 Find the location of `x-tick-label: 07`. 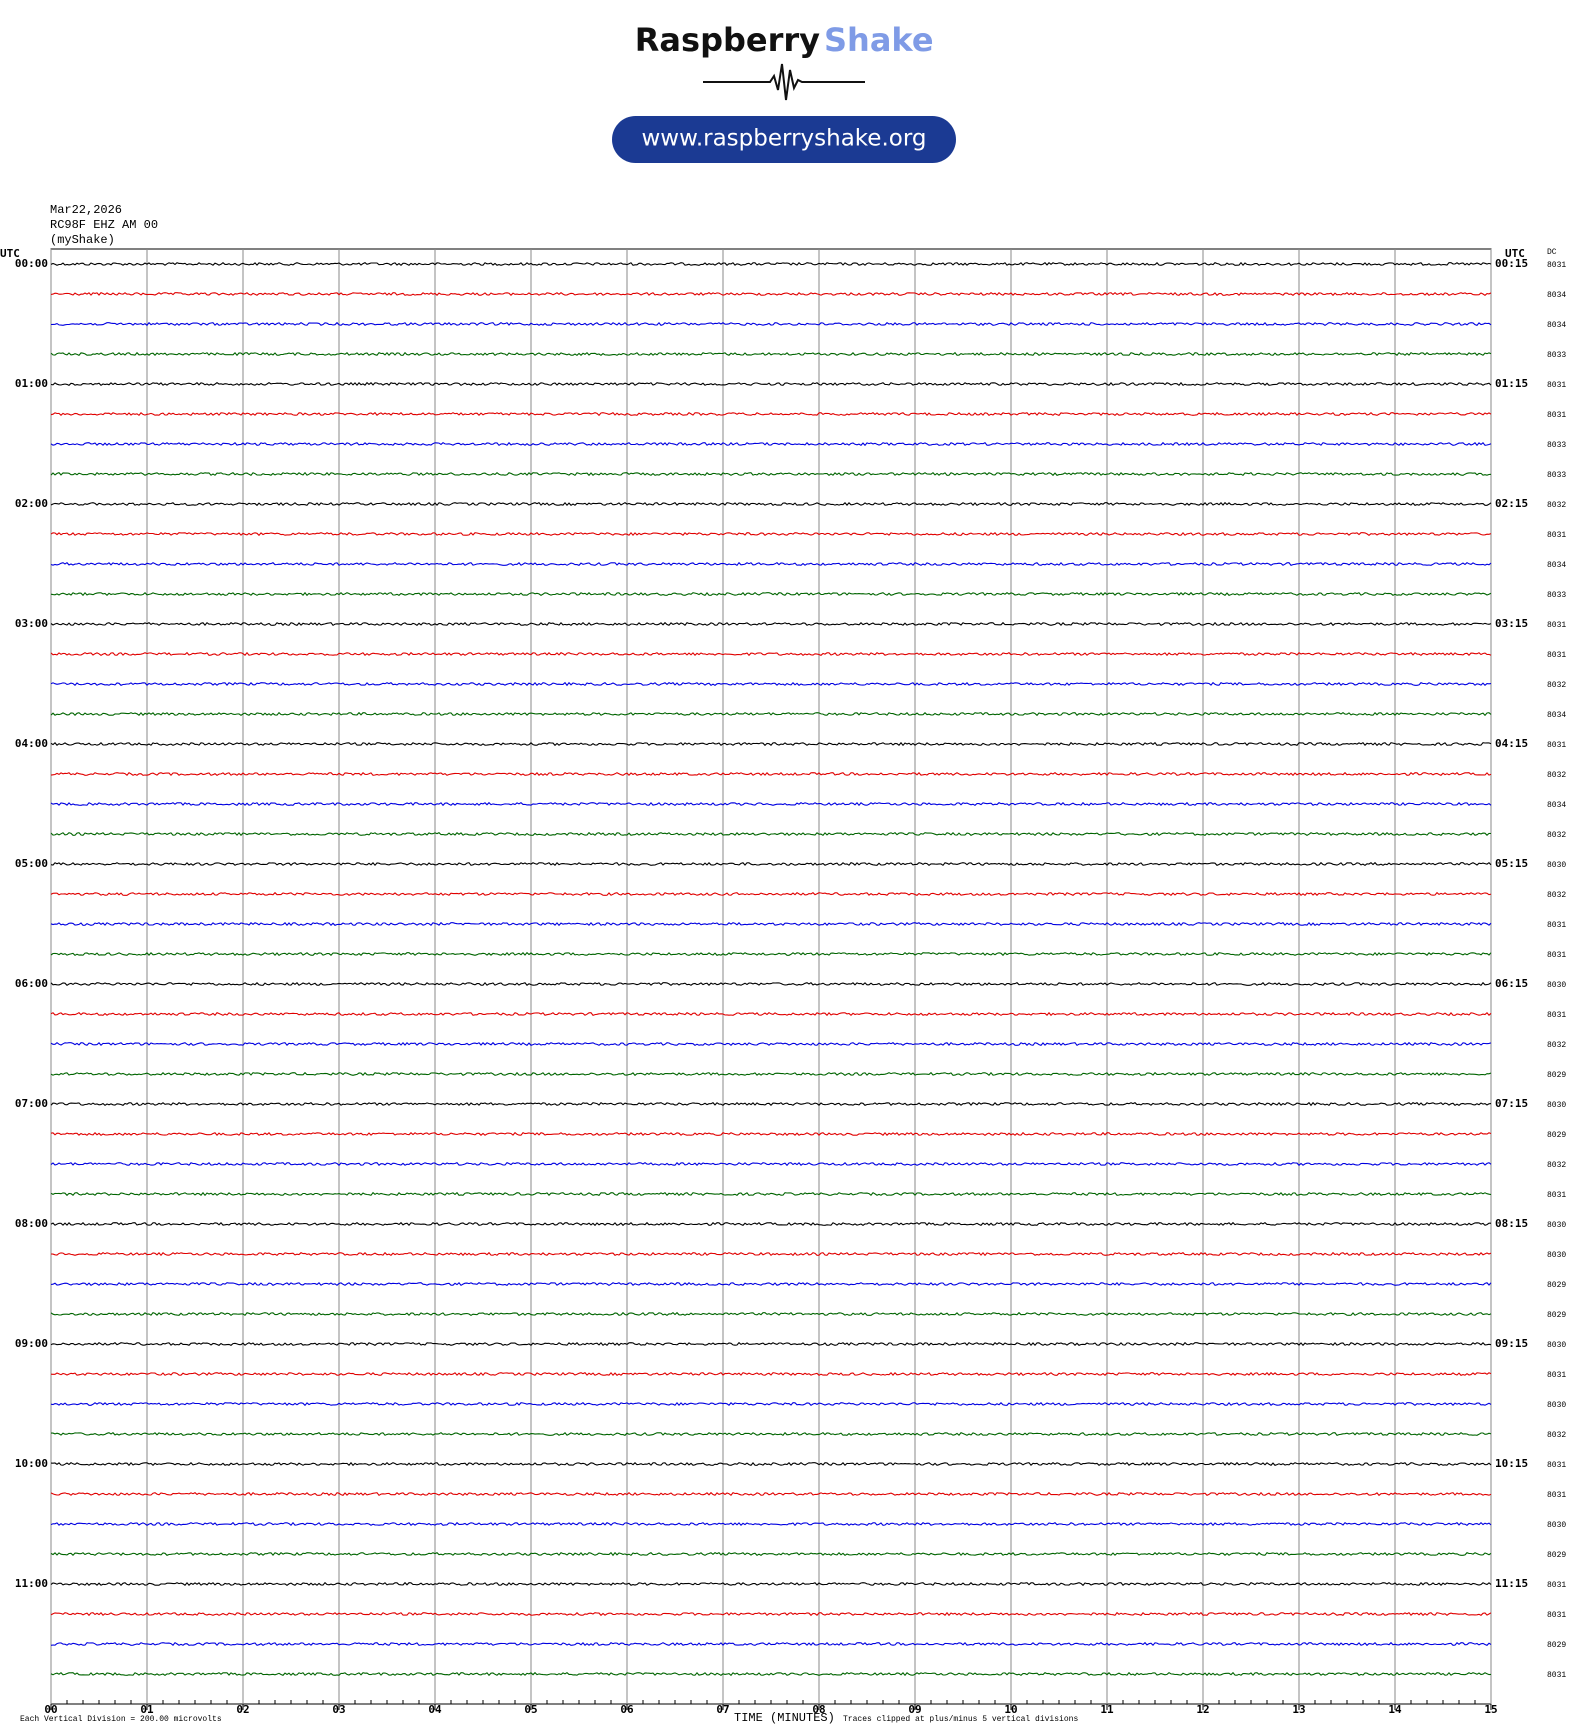

x-tick-label: 07 is located at coordinates (722, 1709).